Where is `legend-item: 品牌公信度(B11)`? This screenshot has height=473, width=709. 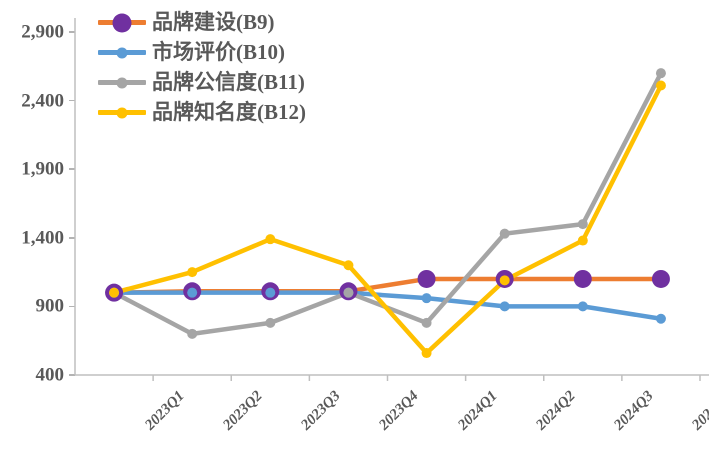 legend-item: 品牌公信度(B11) is located at coordinates (202, 82).